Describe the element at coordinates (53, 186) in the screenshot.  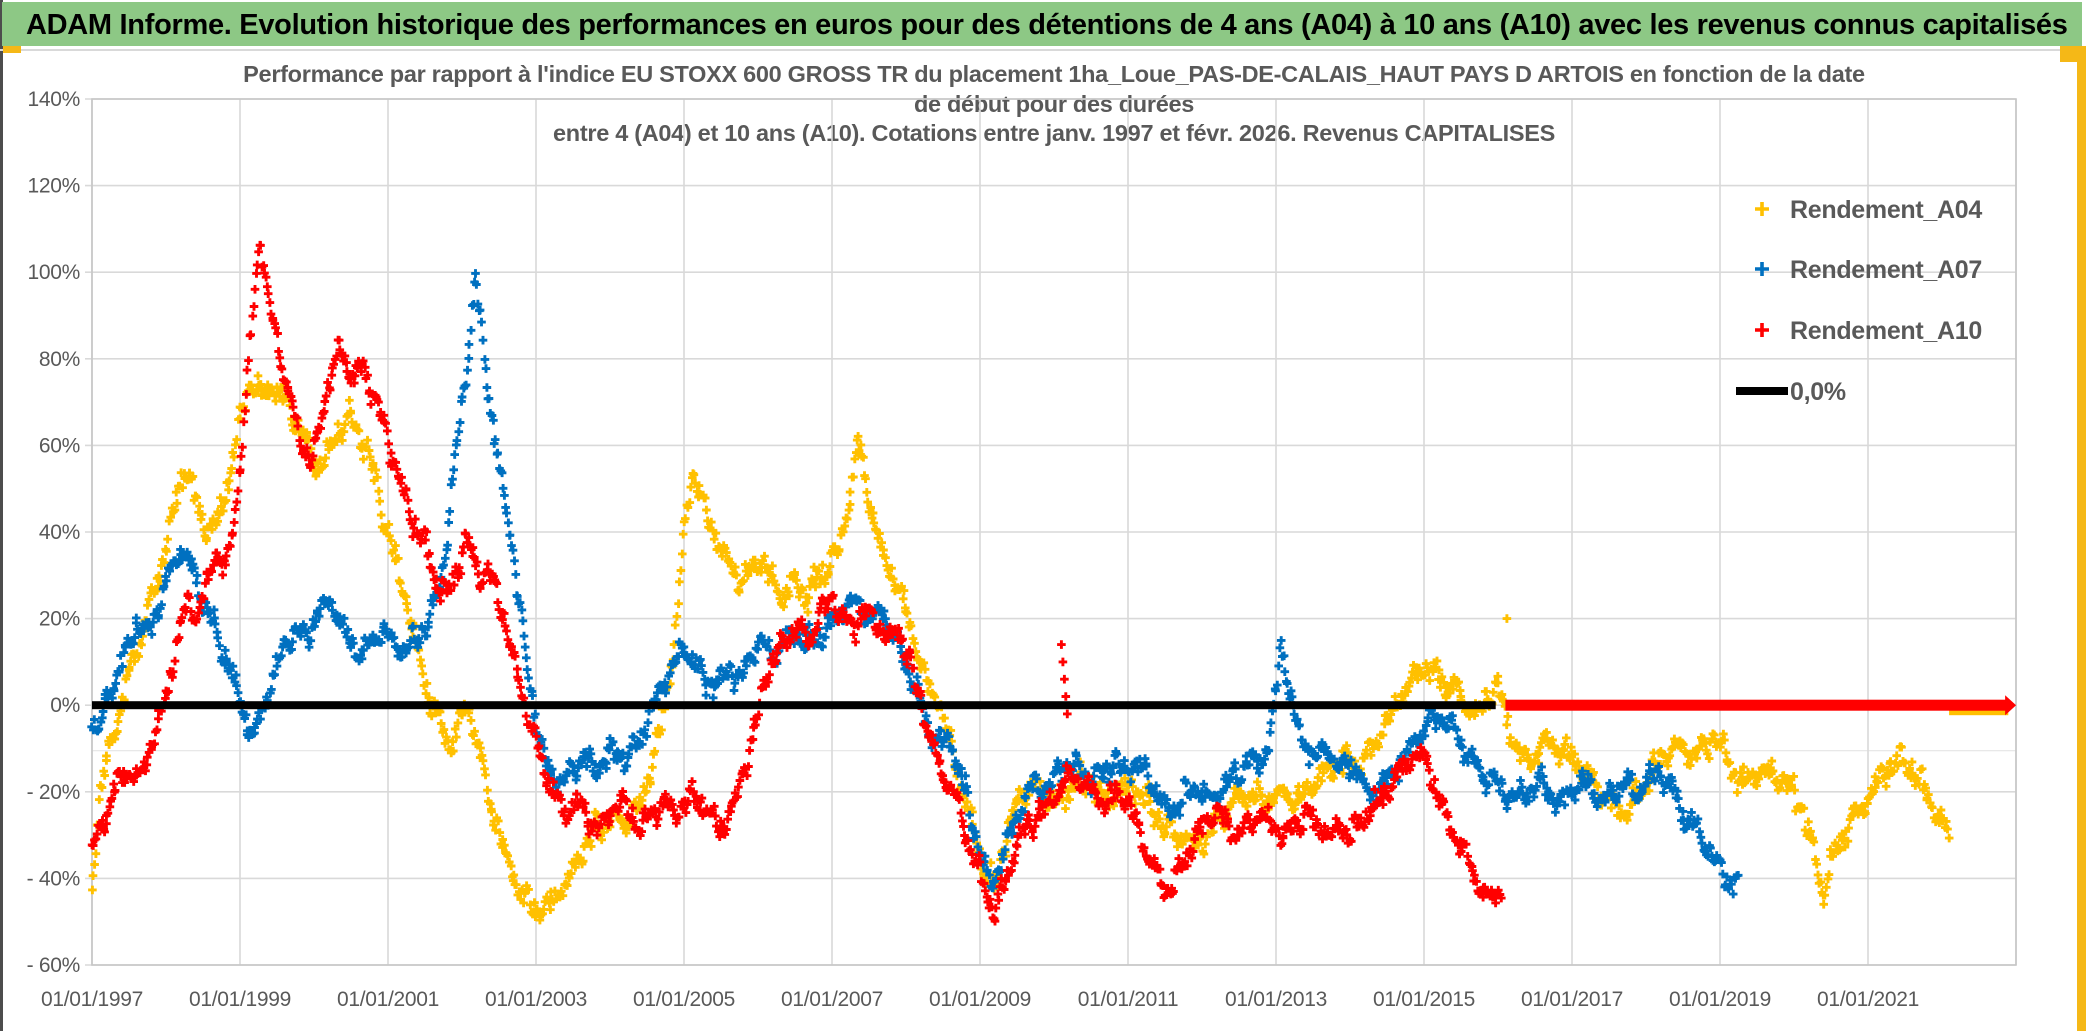
I see `y-tick-label: 120%` at that location.